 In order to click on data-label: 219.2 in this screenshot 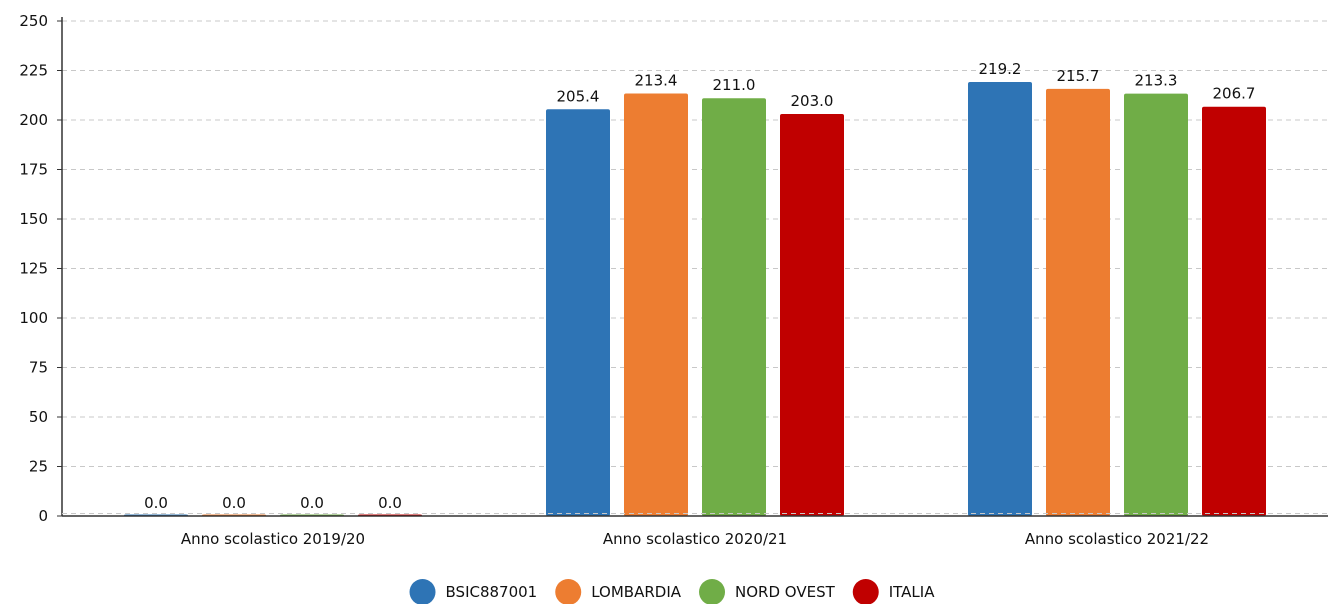, I will do `click(1000, 69)`.